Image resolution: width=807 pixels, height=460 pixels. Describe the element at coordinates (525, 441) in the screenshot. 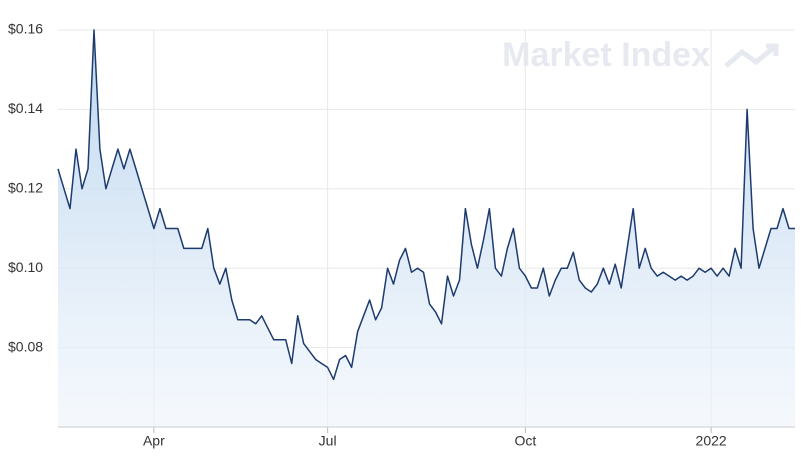

I see `x-tick-label: Oct` at that location.